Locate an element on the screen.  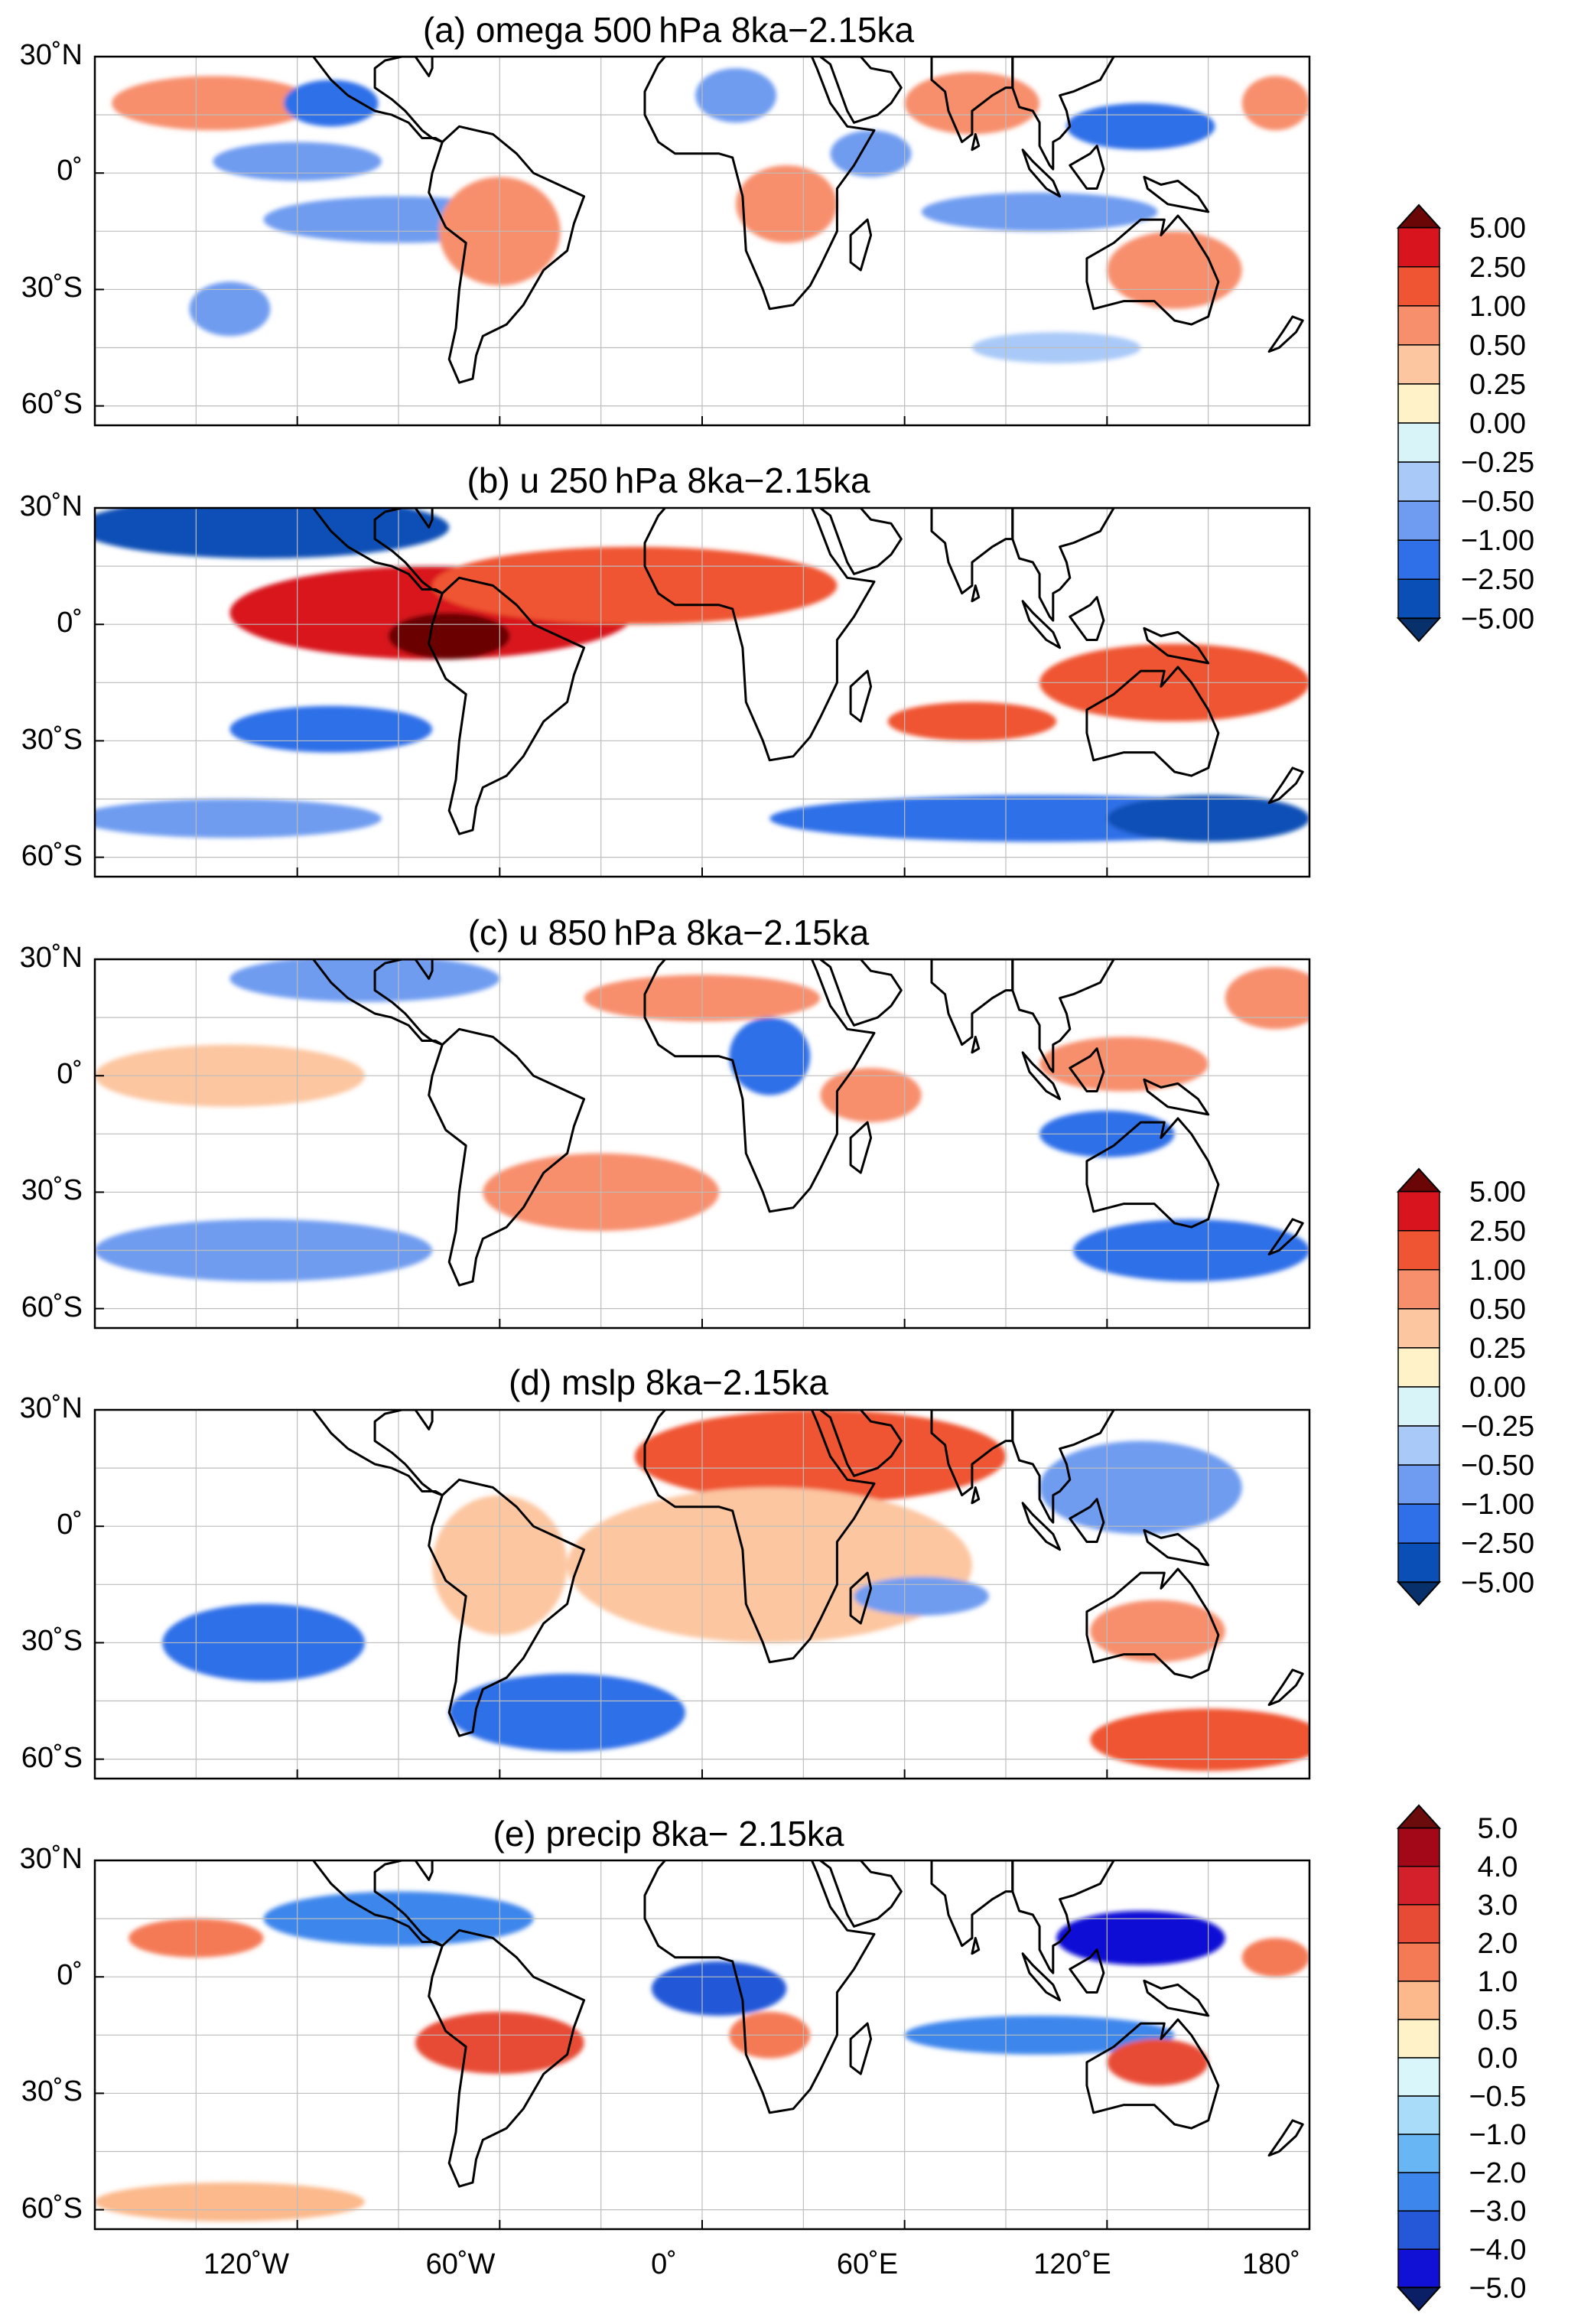
coastlines is located at coordinates (807, 1573).